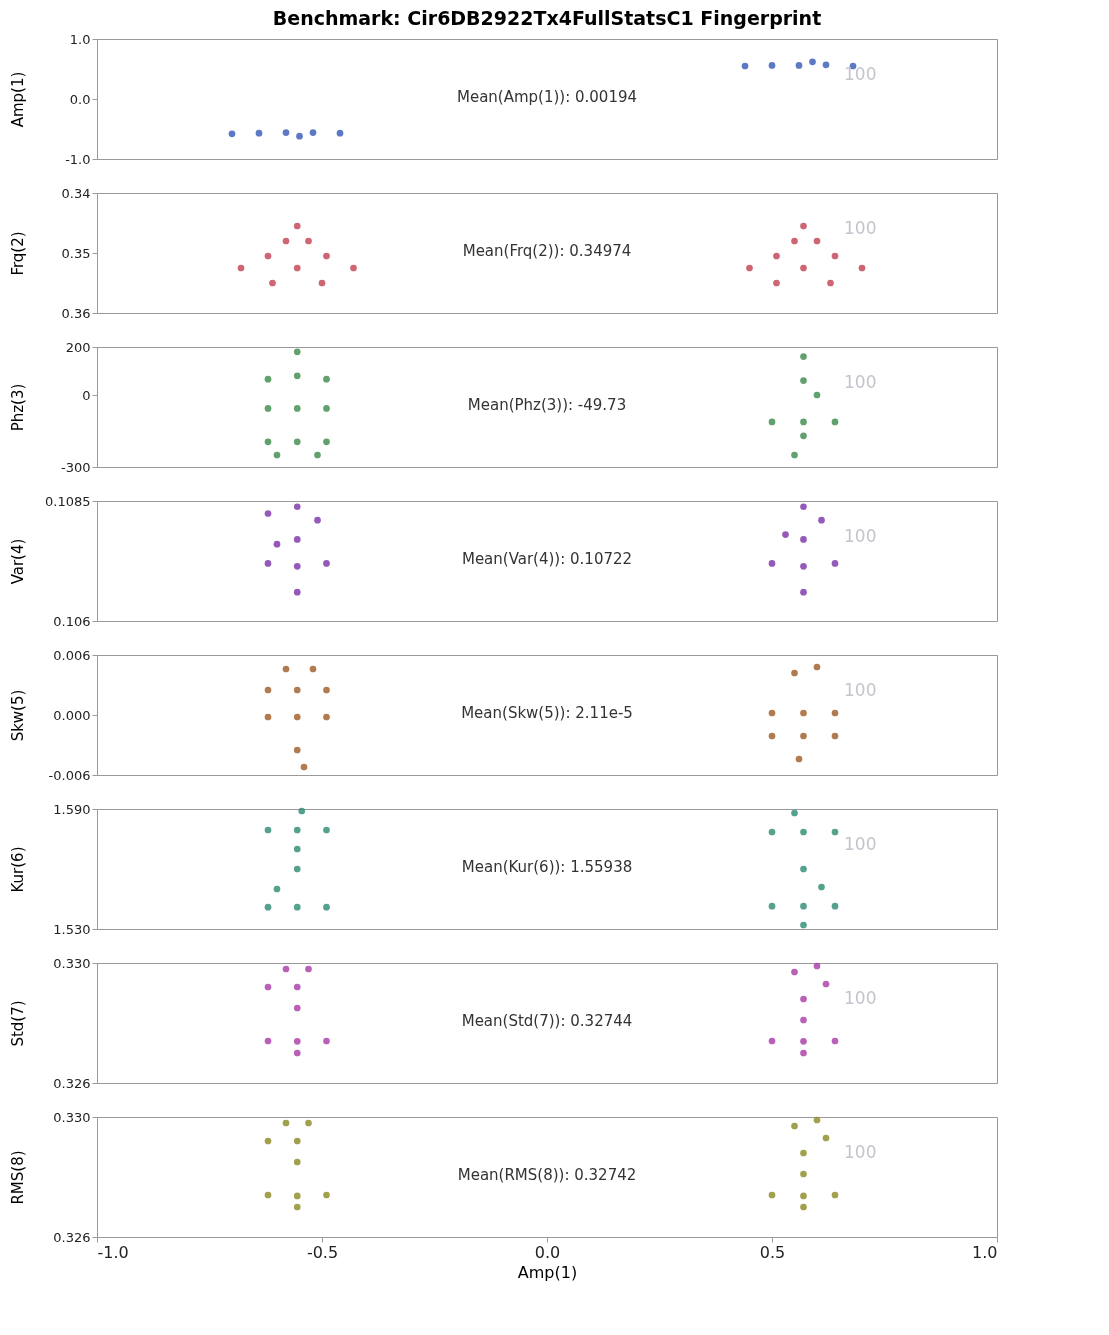  What do you see at coordinates (78, 159) in the screenshot?
I see `y-tick-label: -1.0` at bounding box center [78, 159].